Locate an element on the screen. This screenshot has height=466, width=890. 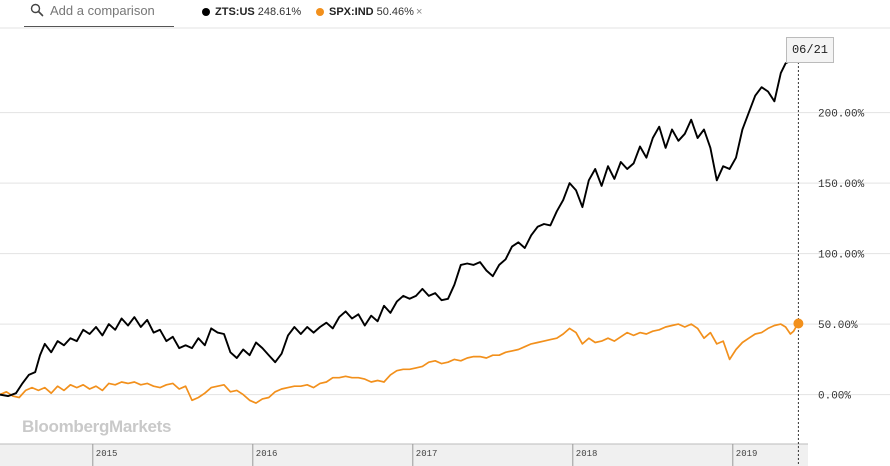
legend-dot-spx is located at coordinates (320, 12).